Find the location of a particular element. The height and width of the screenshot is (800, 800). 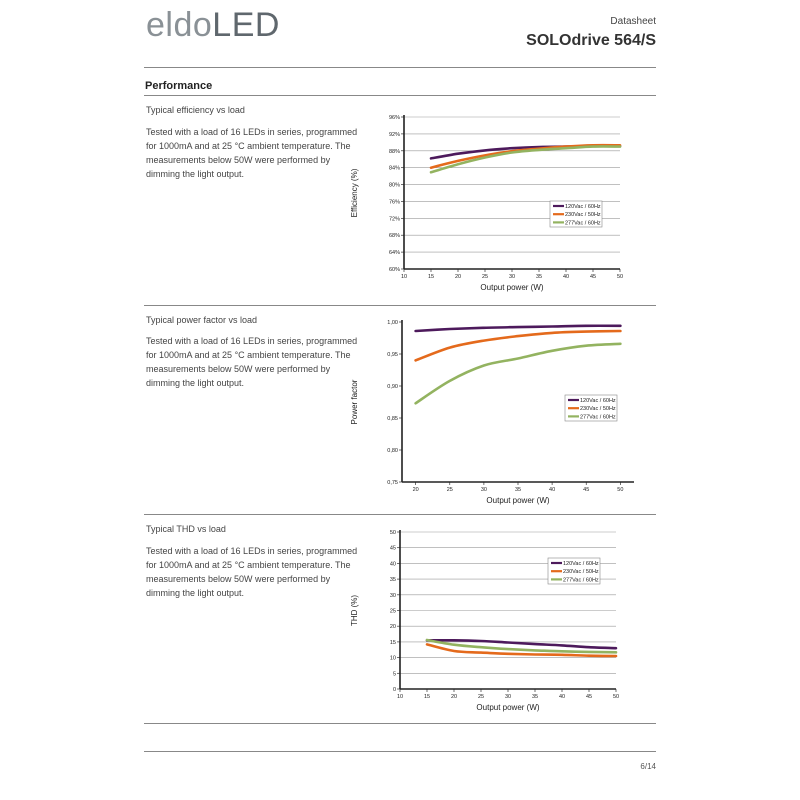

y-tick-label: 80% is located at coordinates (394, 186).